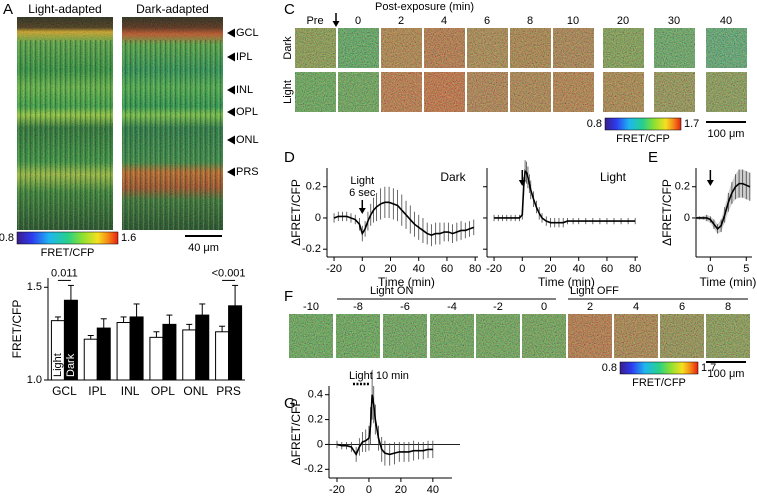 Image resolution: width=757 pixels, height=498 pixels. What do you see at coordinates (130, 391) in the screenshot?
I see `x-tick-label: INL` at bounding box center [130, 391].